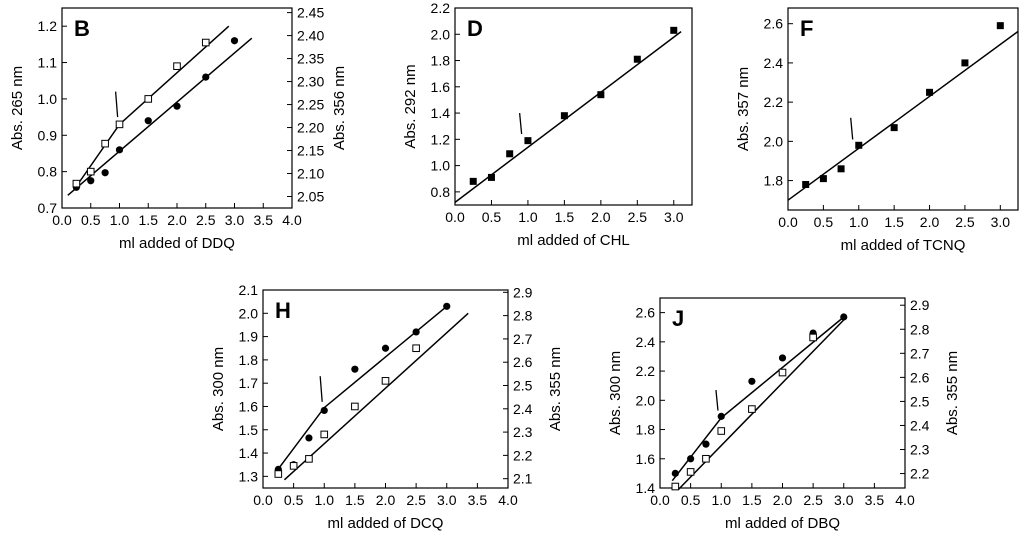 The height and width of the screenshot is (540, 1028). Describe the element at coordinates (292, 220) in the screenshot. I see `x-tick-label: 4.0` at that location.